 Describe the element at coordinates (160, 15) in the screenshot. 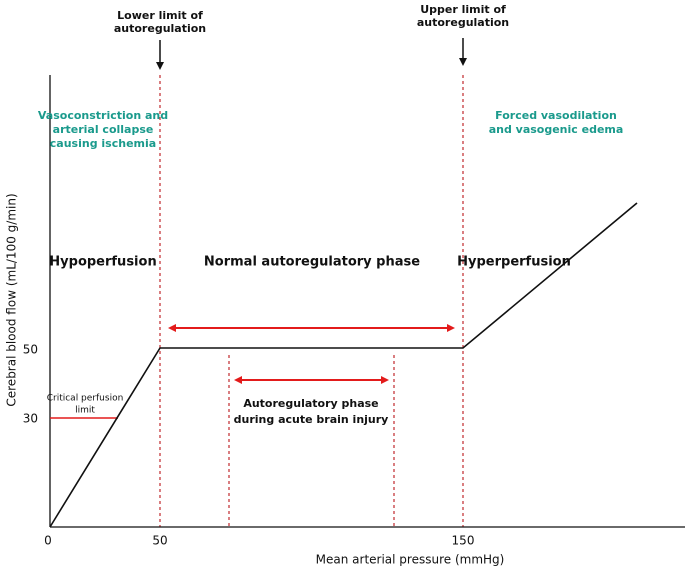

I see `annotation: Lower limit of` at that location.